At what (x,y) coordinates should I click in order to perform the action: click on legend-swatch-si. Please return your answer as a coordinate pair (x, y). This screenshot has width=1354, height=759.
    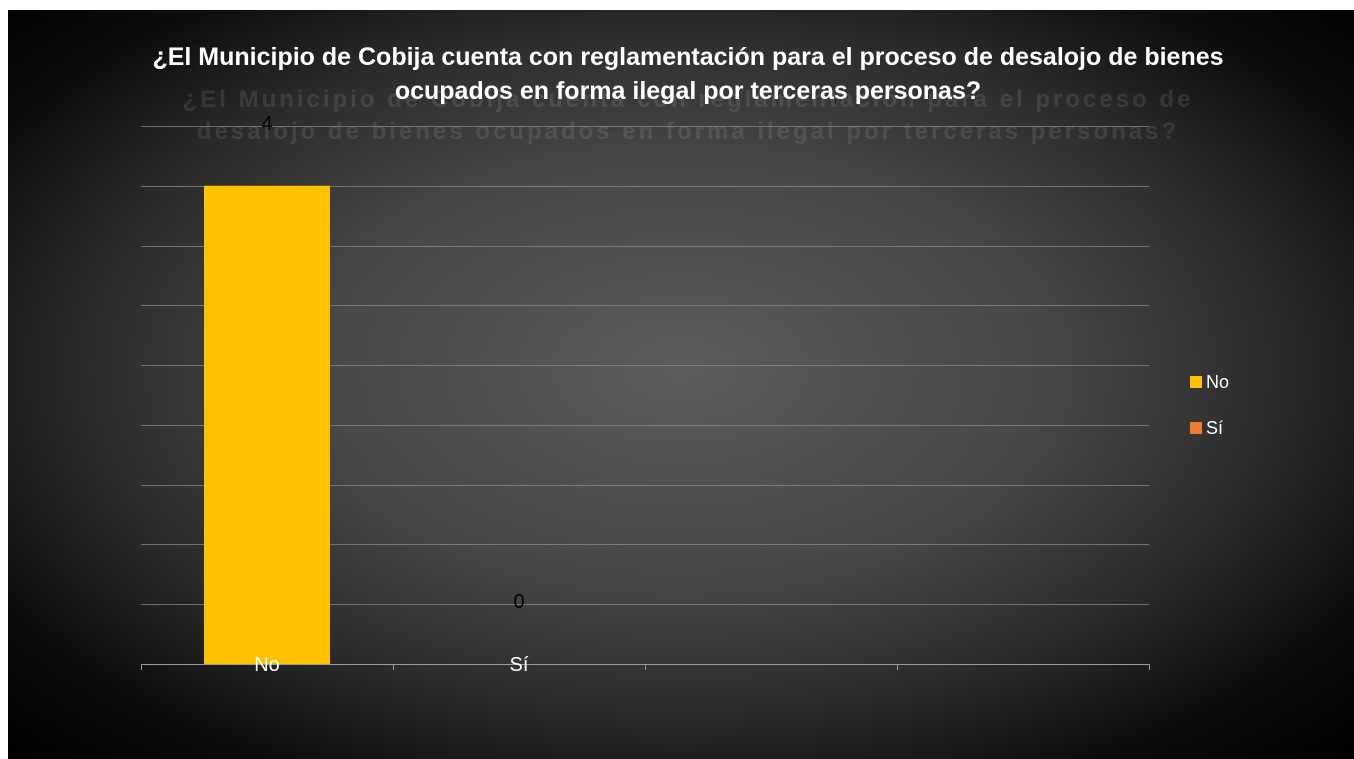
    Looking at the image, I should click on (1196, 428).